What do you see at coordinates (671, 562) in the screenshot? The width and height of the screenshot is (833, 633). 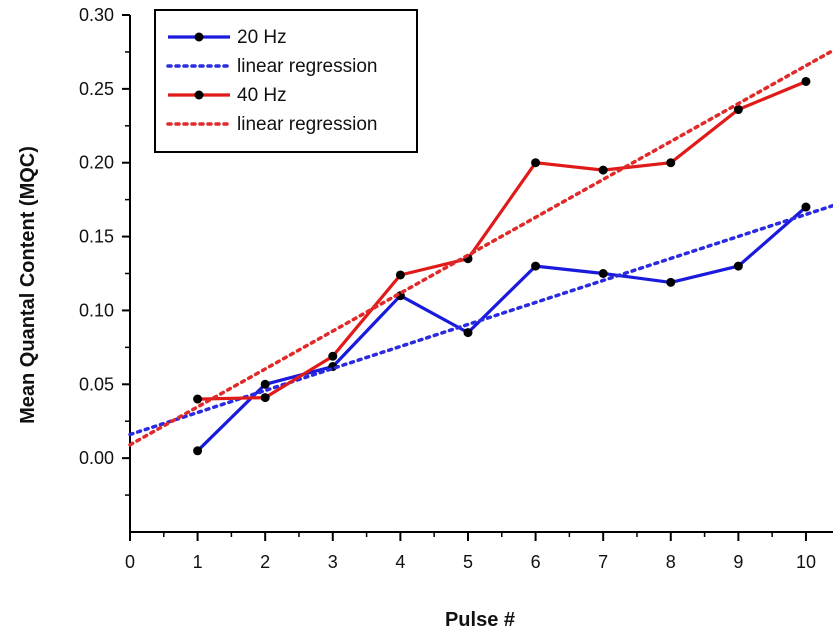 I see `x-tick-label: 8` at bounding box center [671, 562].